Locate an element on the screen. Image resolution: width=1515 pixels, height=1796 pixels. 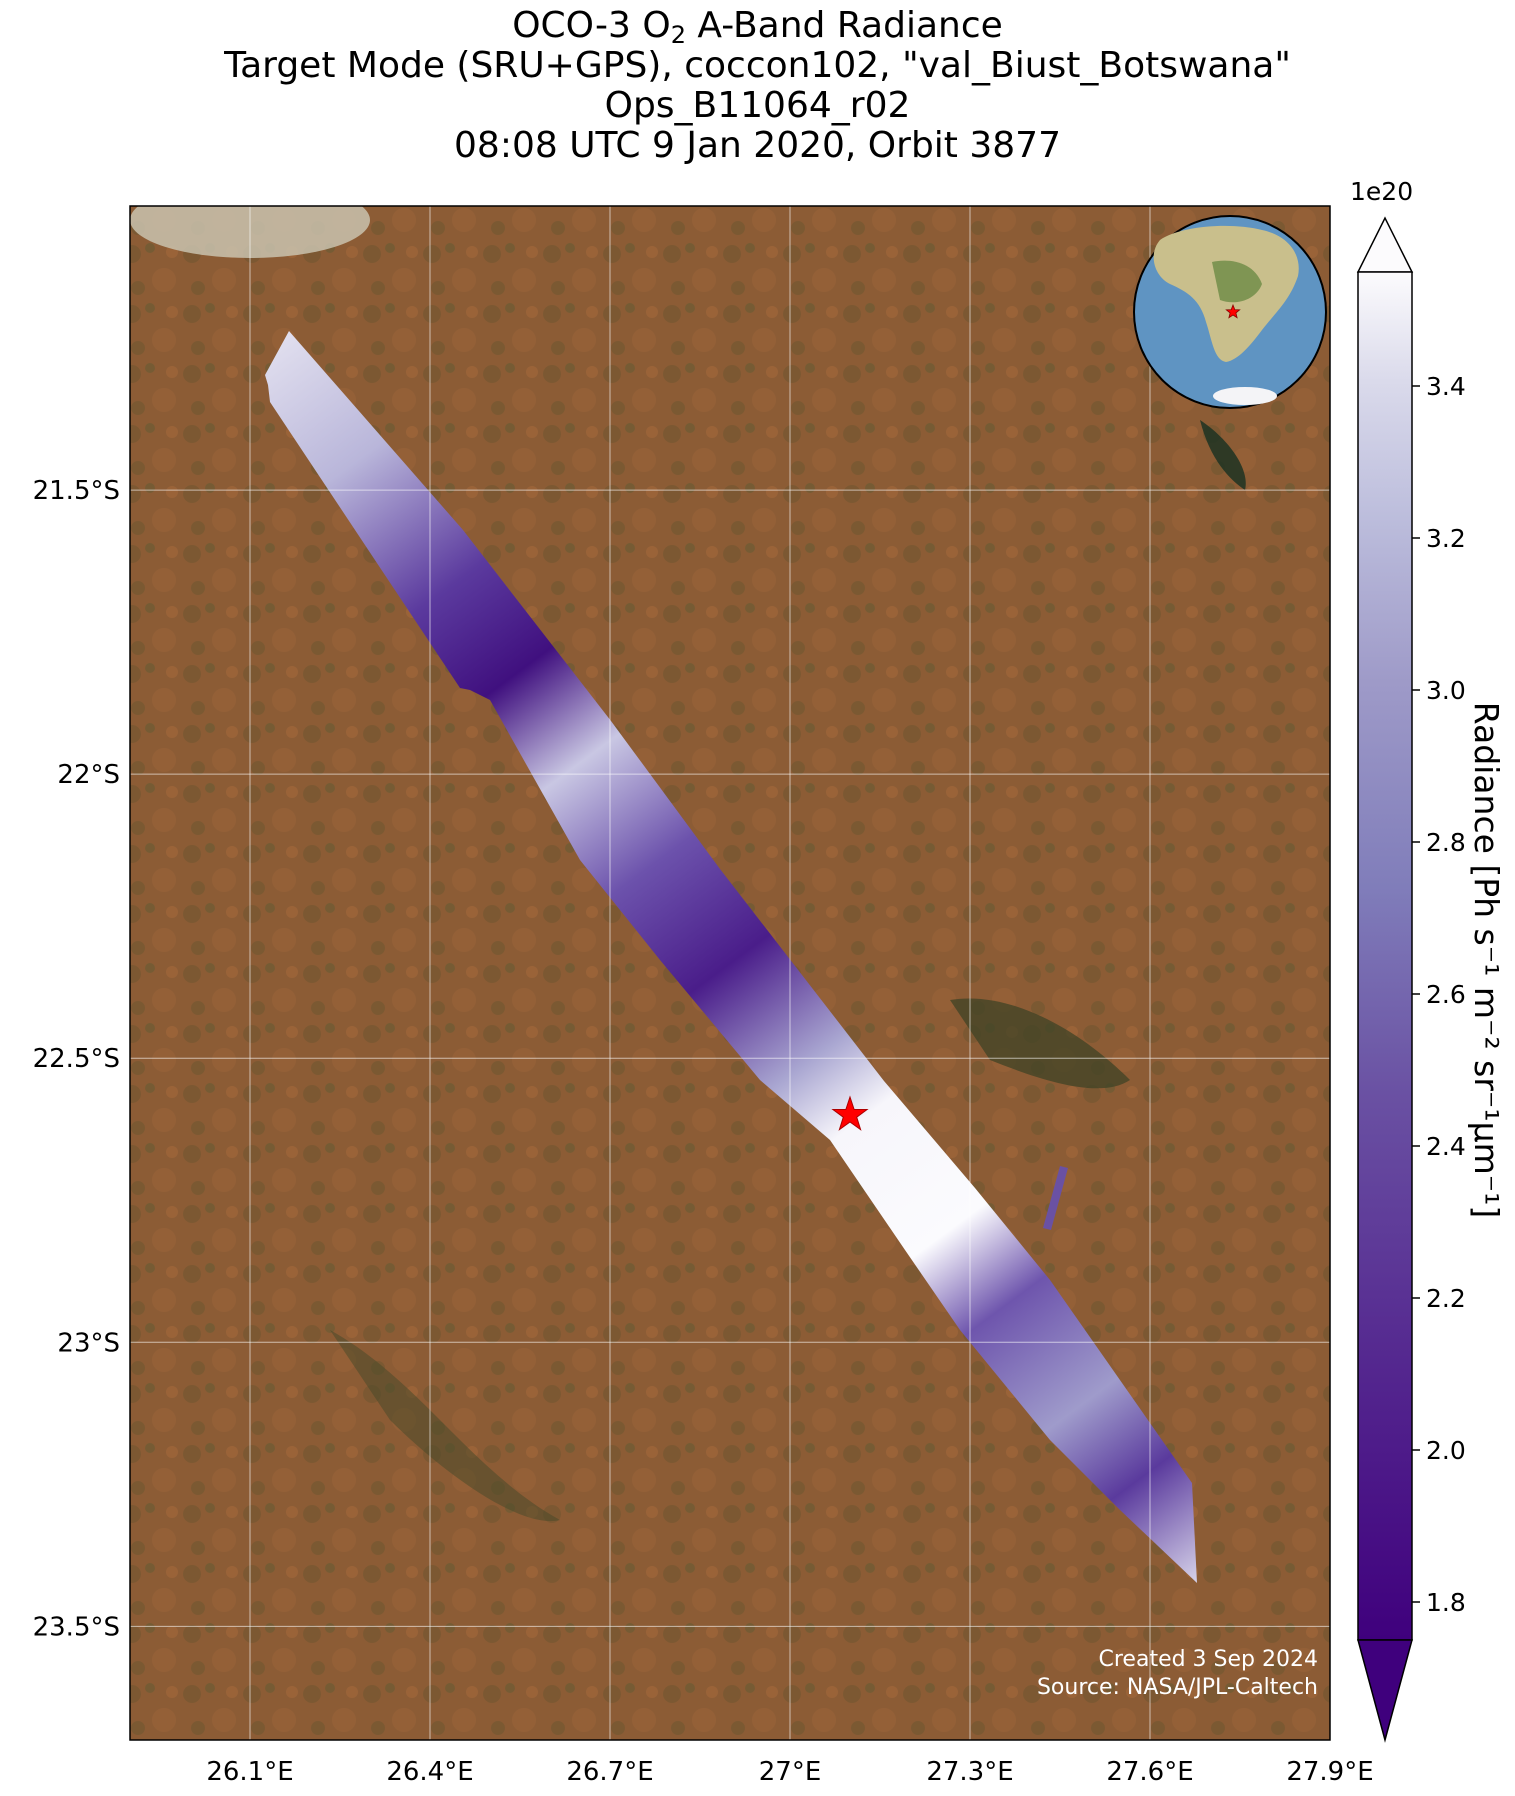
colorbar-extend-min is located at coordinates (1385, 1691).